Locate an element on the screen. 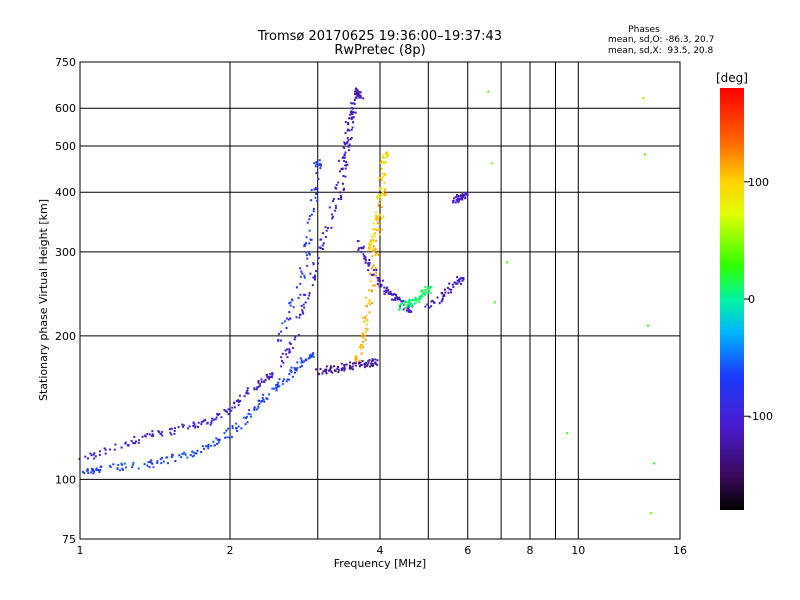  colorbar-tick-label: 0 is located at coordinates (751, 299).